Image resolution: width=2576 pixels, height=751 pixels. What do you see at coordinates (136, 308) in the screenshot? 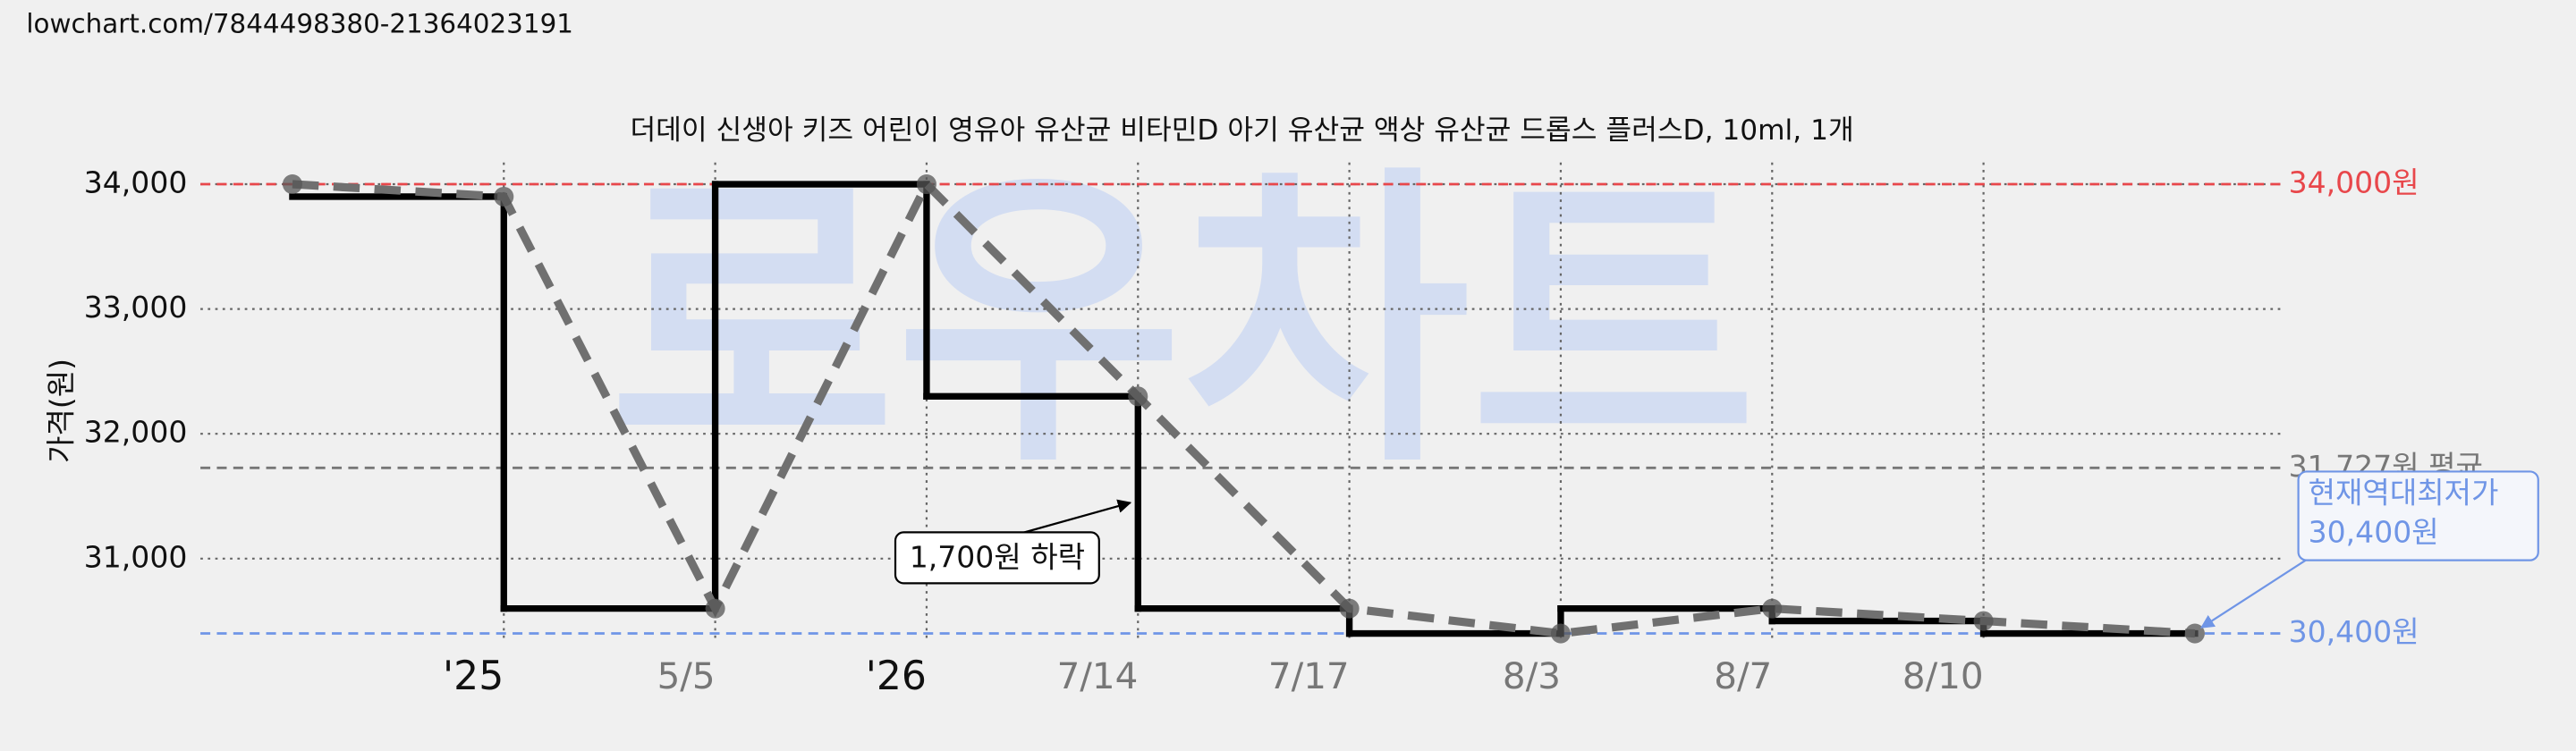
I see `y-tick-label: 33,000` at bounding box center [136, 308].